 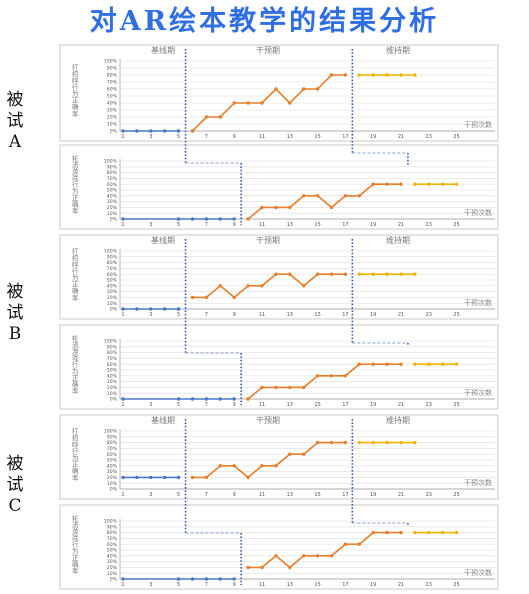 I want to click on y-tick-label: 70%, so click(x=112, y=269).